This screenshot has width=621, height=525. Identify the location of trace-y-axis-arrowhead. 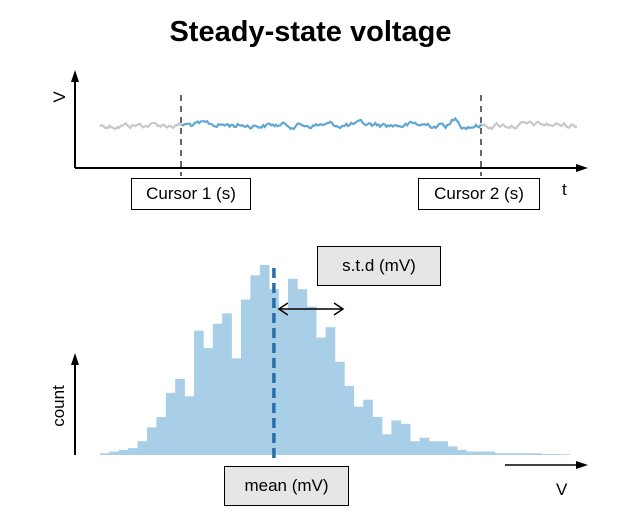
(75, 76).